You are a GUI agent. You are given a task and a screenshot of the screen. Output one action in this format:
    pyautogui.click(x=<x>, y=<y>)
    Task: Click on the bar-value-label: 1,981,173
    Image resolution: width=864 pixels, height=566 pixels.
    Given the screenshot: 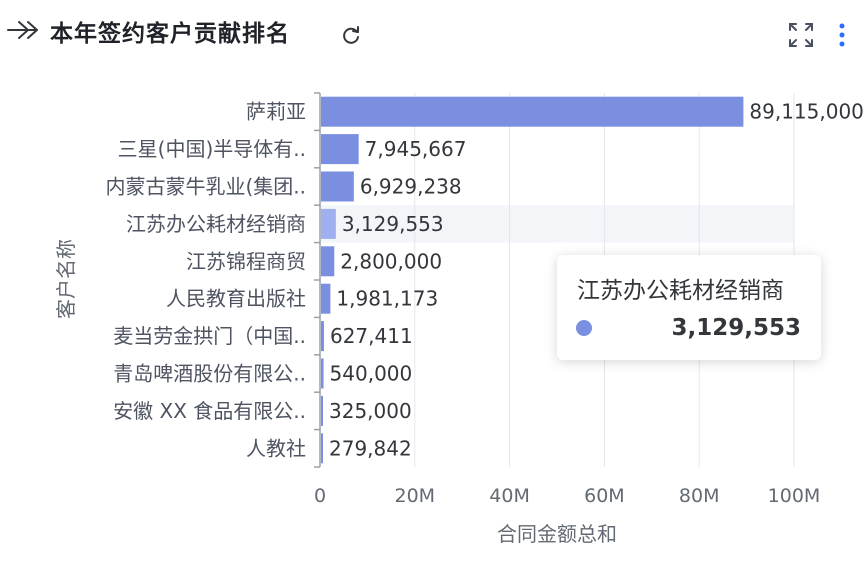 What is the action you would take?
    pyautogui.click(x=387, y=299)
    